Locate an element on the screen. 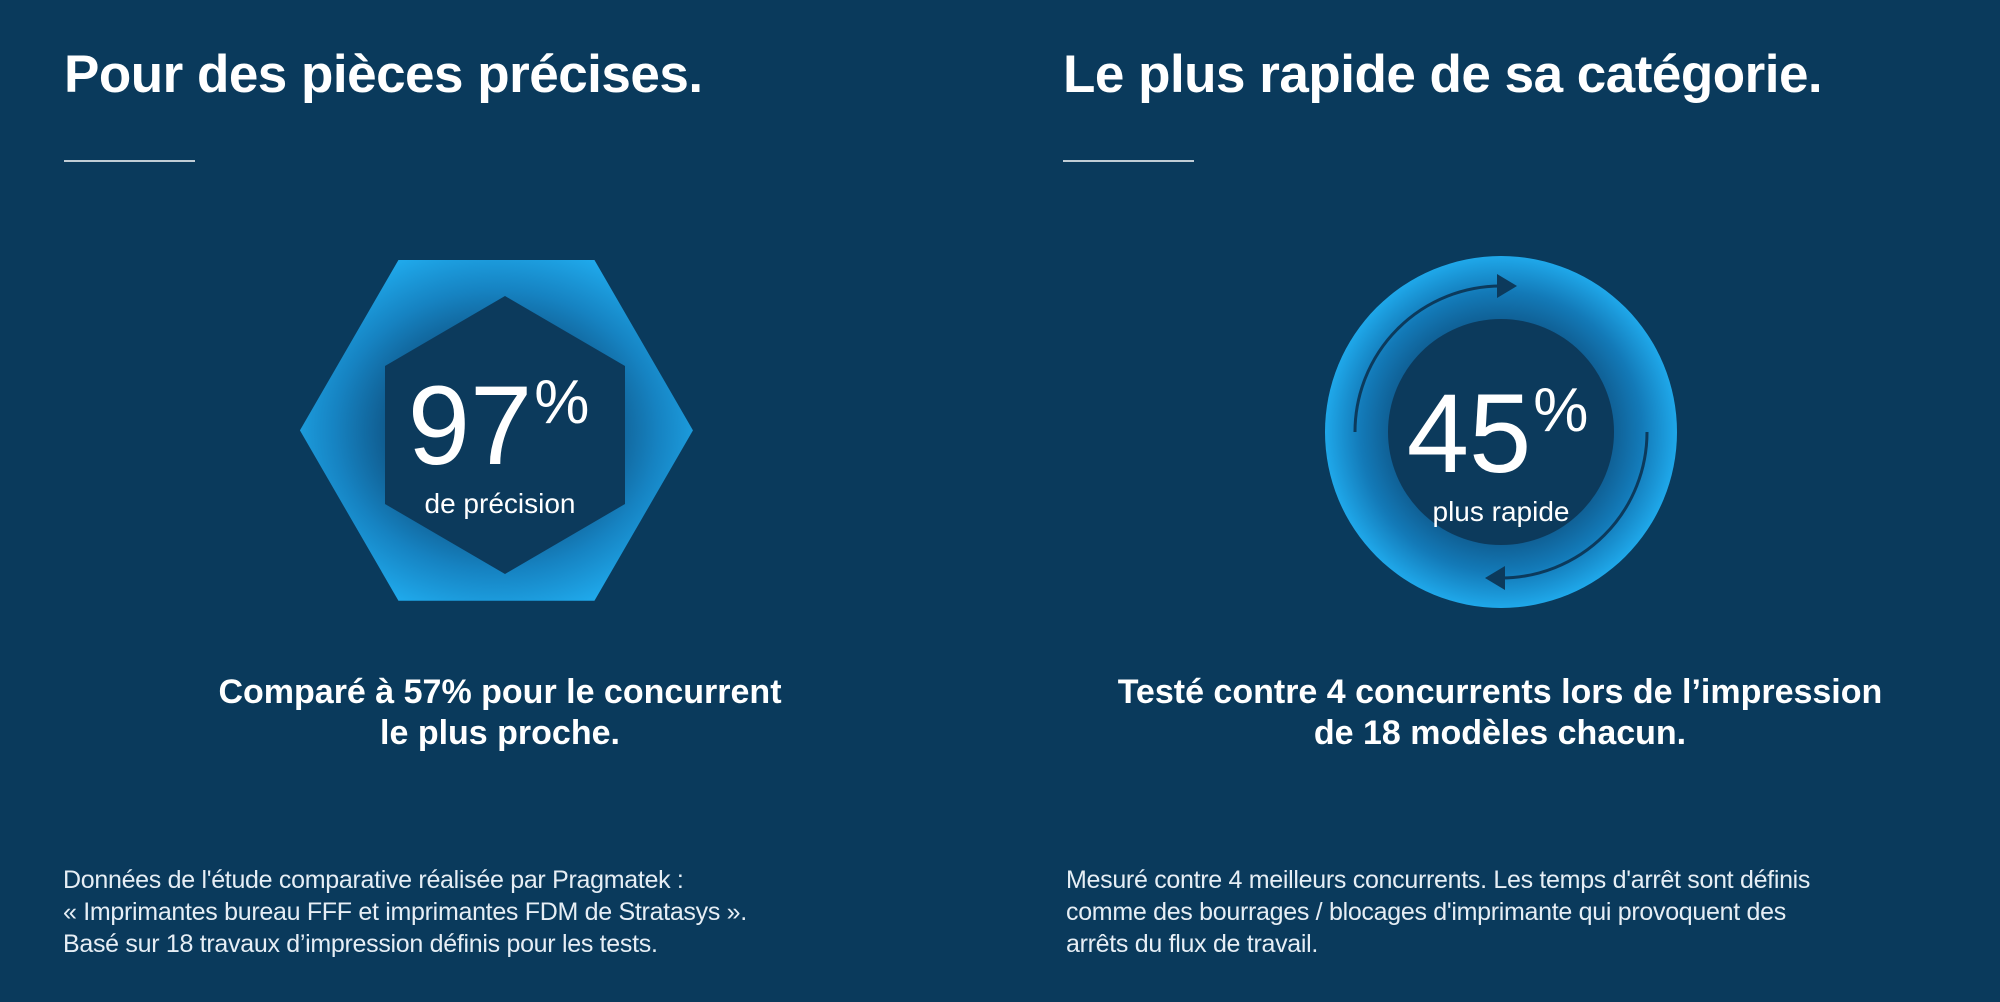 The height and width of the screenshot is (1002, 2000). stat-value: 97% is located at coordinates (499, 426).